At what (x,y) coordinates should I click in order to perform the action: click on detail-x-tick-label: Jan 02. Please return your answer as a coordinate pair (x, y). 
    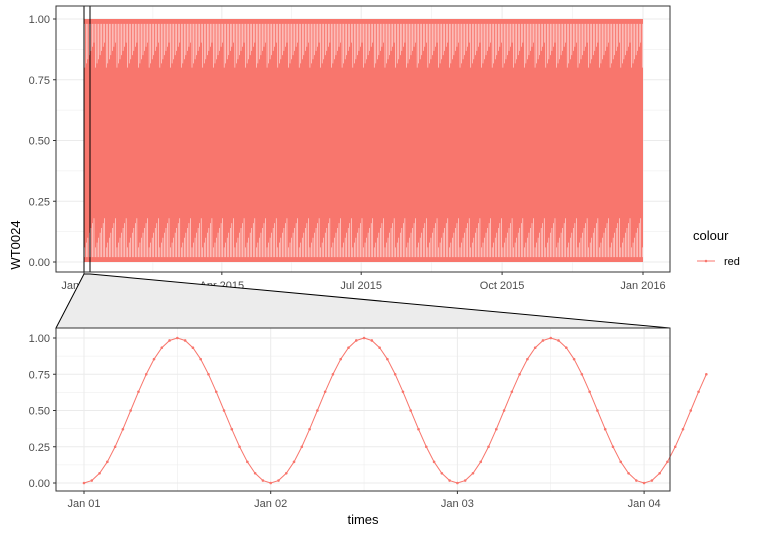
    Looking at the image, I should click on (270, 504).